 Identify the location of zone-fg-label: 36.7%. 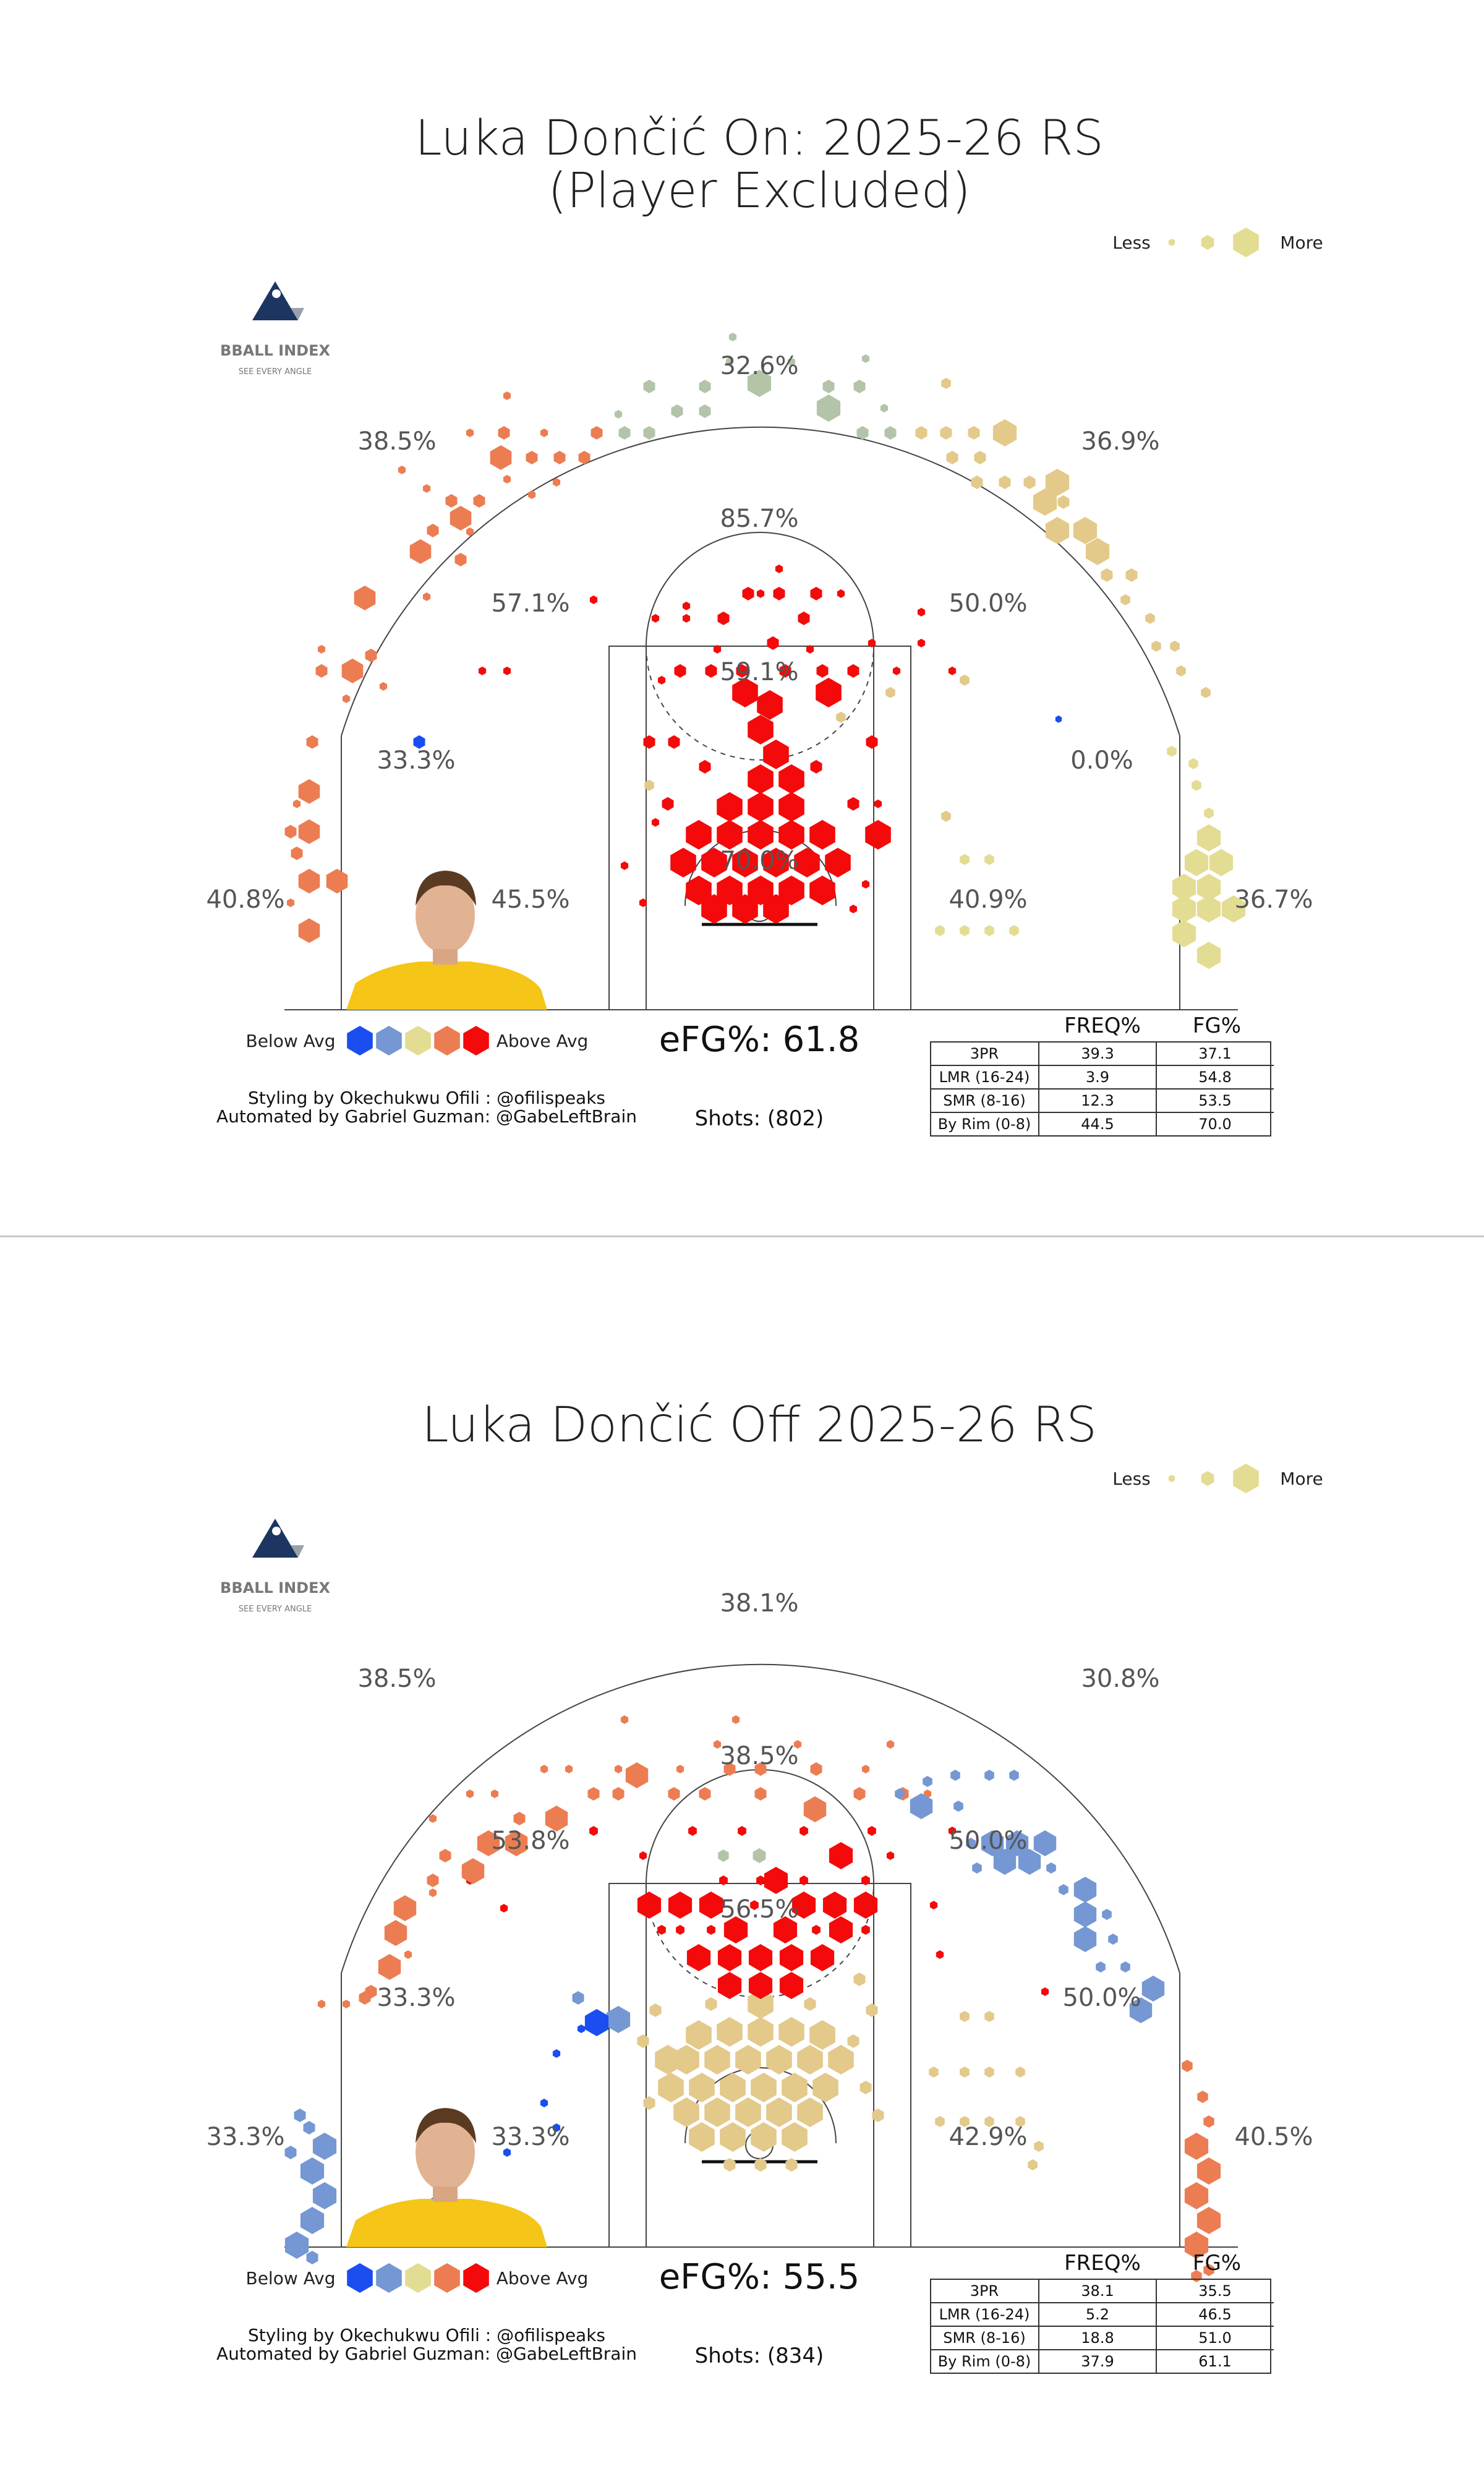
(1273, 899).